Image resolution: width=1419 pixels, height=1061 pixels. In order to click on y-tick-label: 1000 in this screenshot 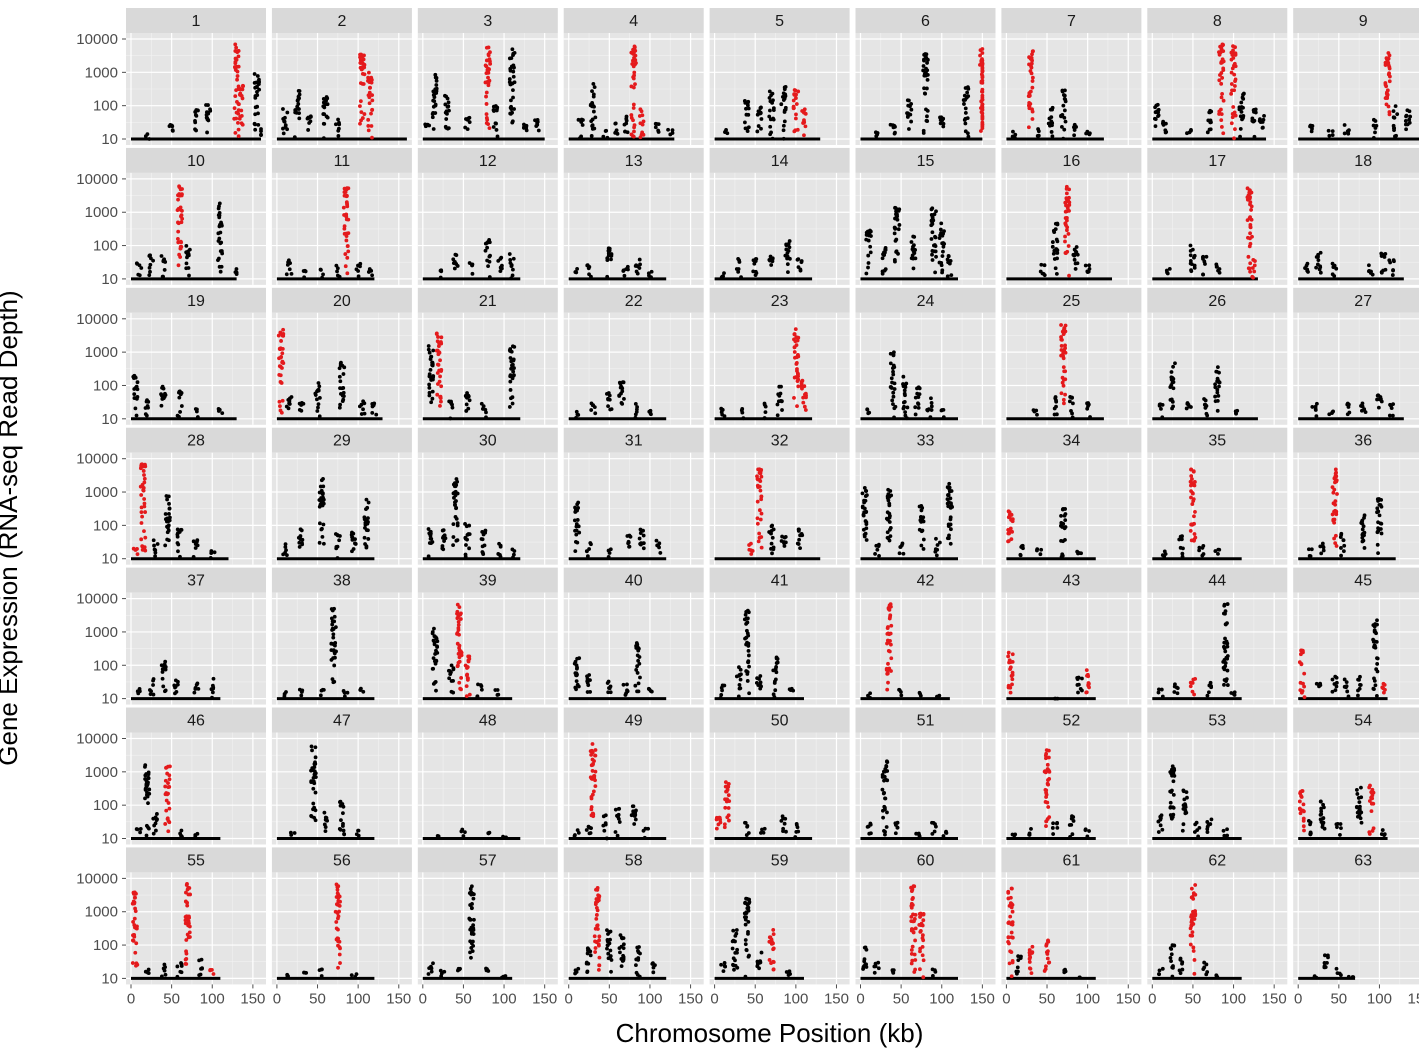, I will do `click(101, 492)`.